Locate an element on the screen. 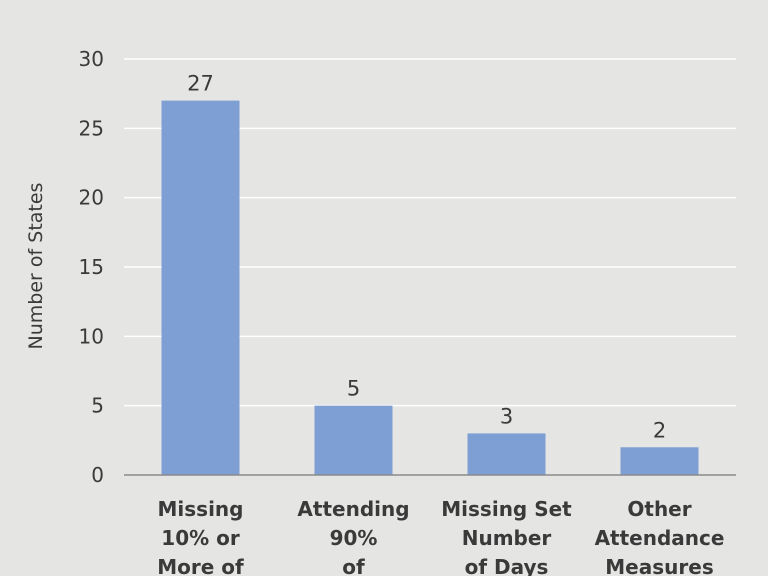 Image resolution: width=768 pixels, height=576 pixels. x-tick-label: of Days is located at coordinates (507, 565).